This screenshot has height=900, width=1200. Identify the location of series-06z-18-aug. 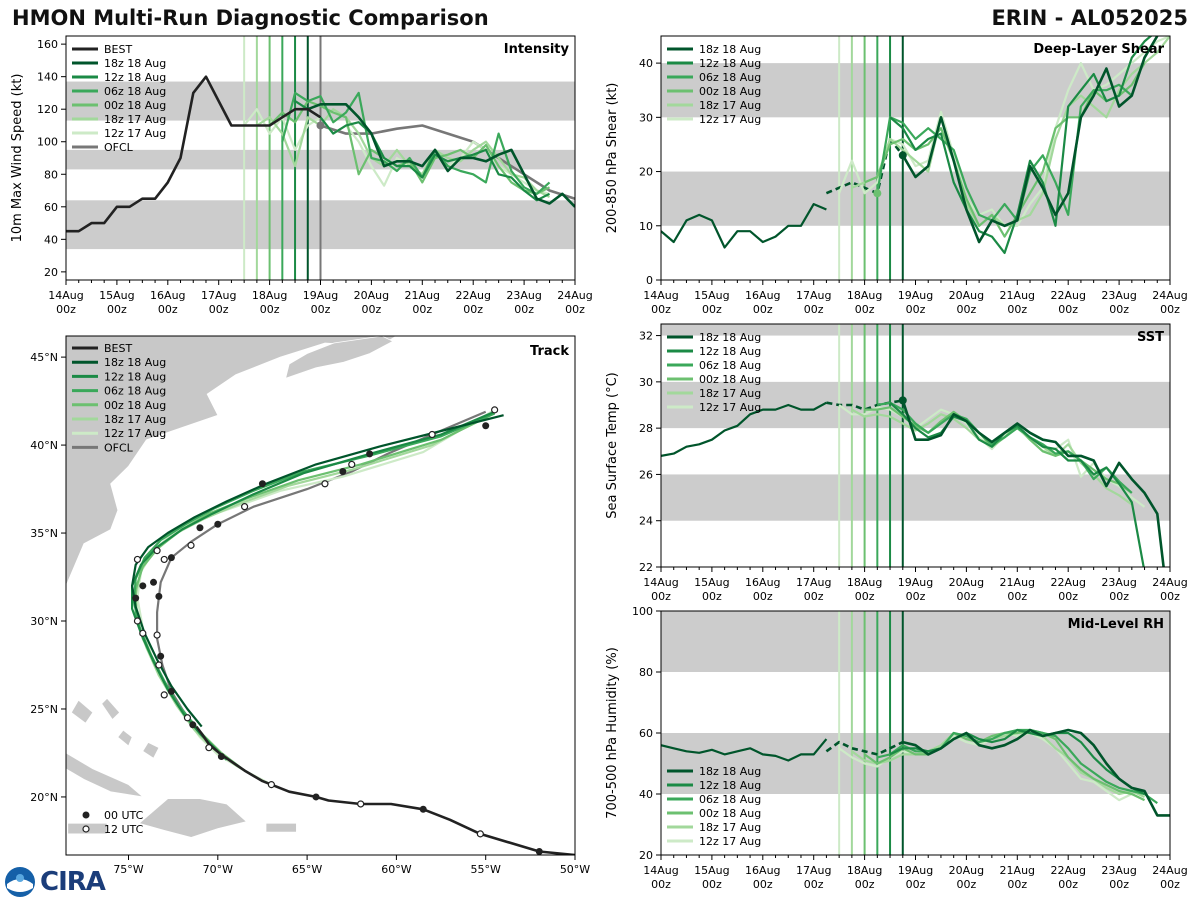
(1004, 152).